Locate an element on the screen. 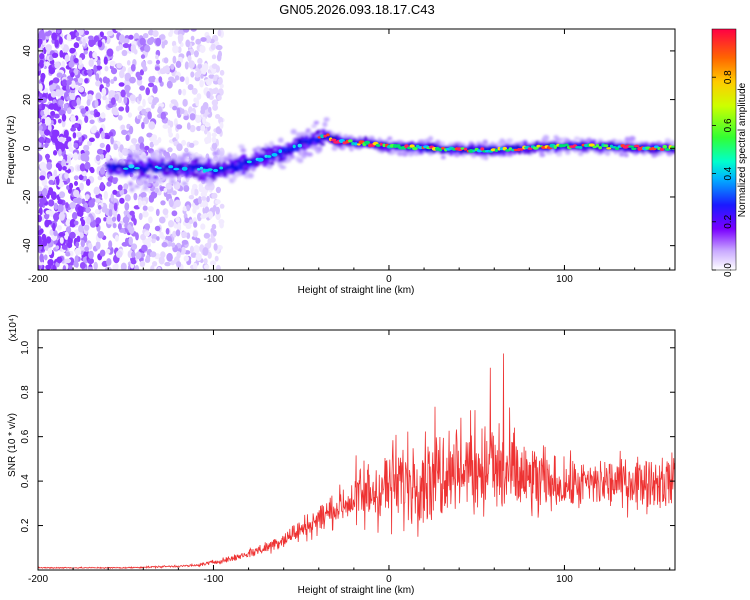  spectrogram-ytick-label: -40 is located at coordinates (27, 245).